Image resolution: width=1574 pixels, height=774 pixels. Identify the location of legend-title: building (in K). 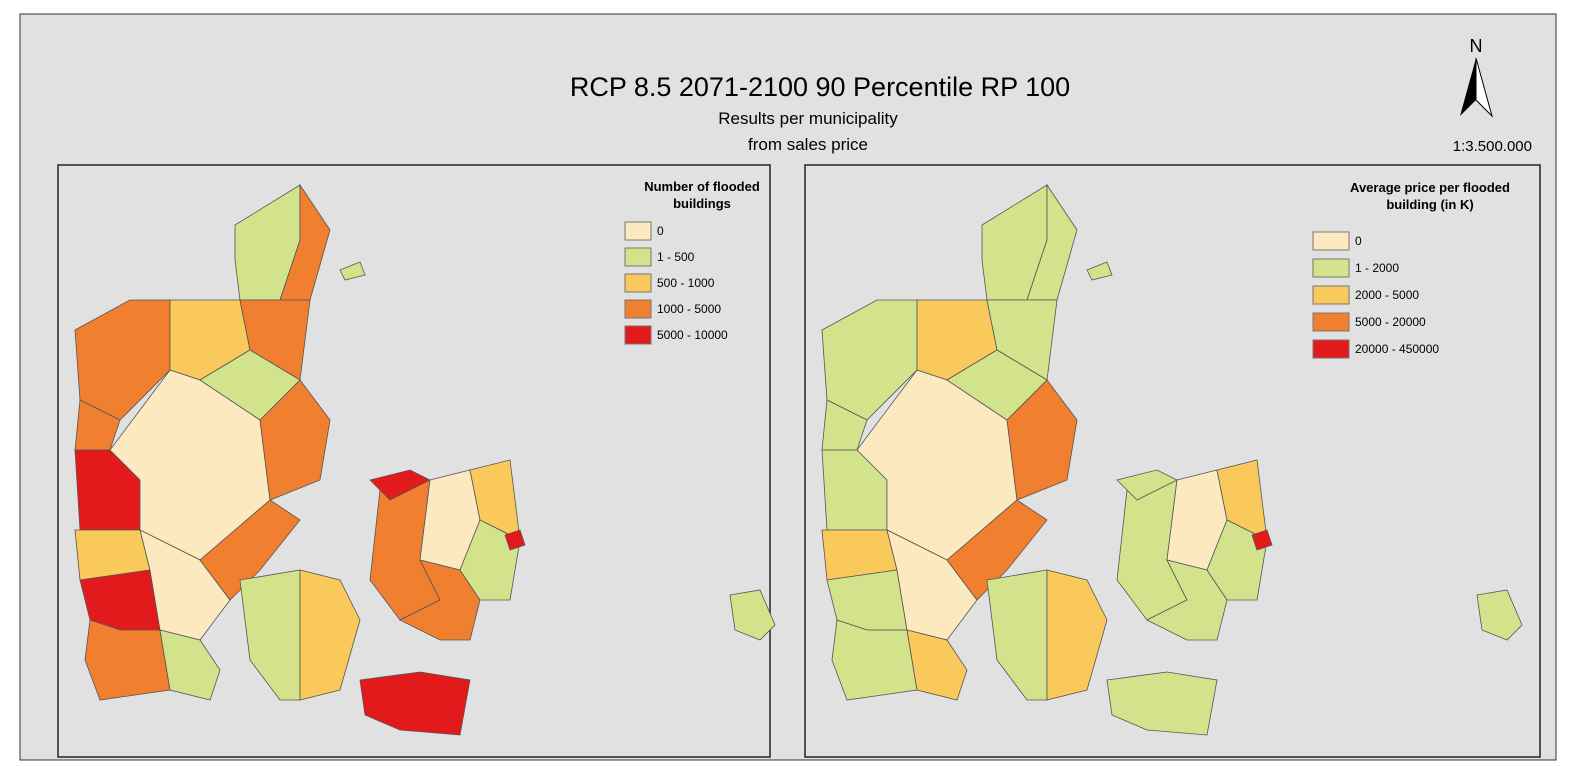
(1429, 204).